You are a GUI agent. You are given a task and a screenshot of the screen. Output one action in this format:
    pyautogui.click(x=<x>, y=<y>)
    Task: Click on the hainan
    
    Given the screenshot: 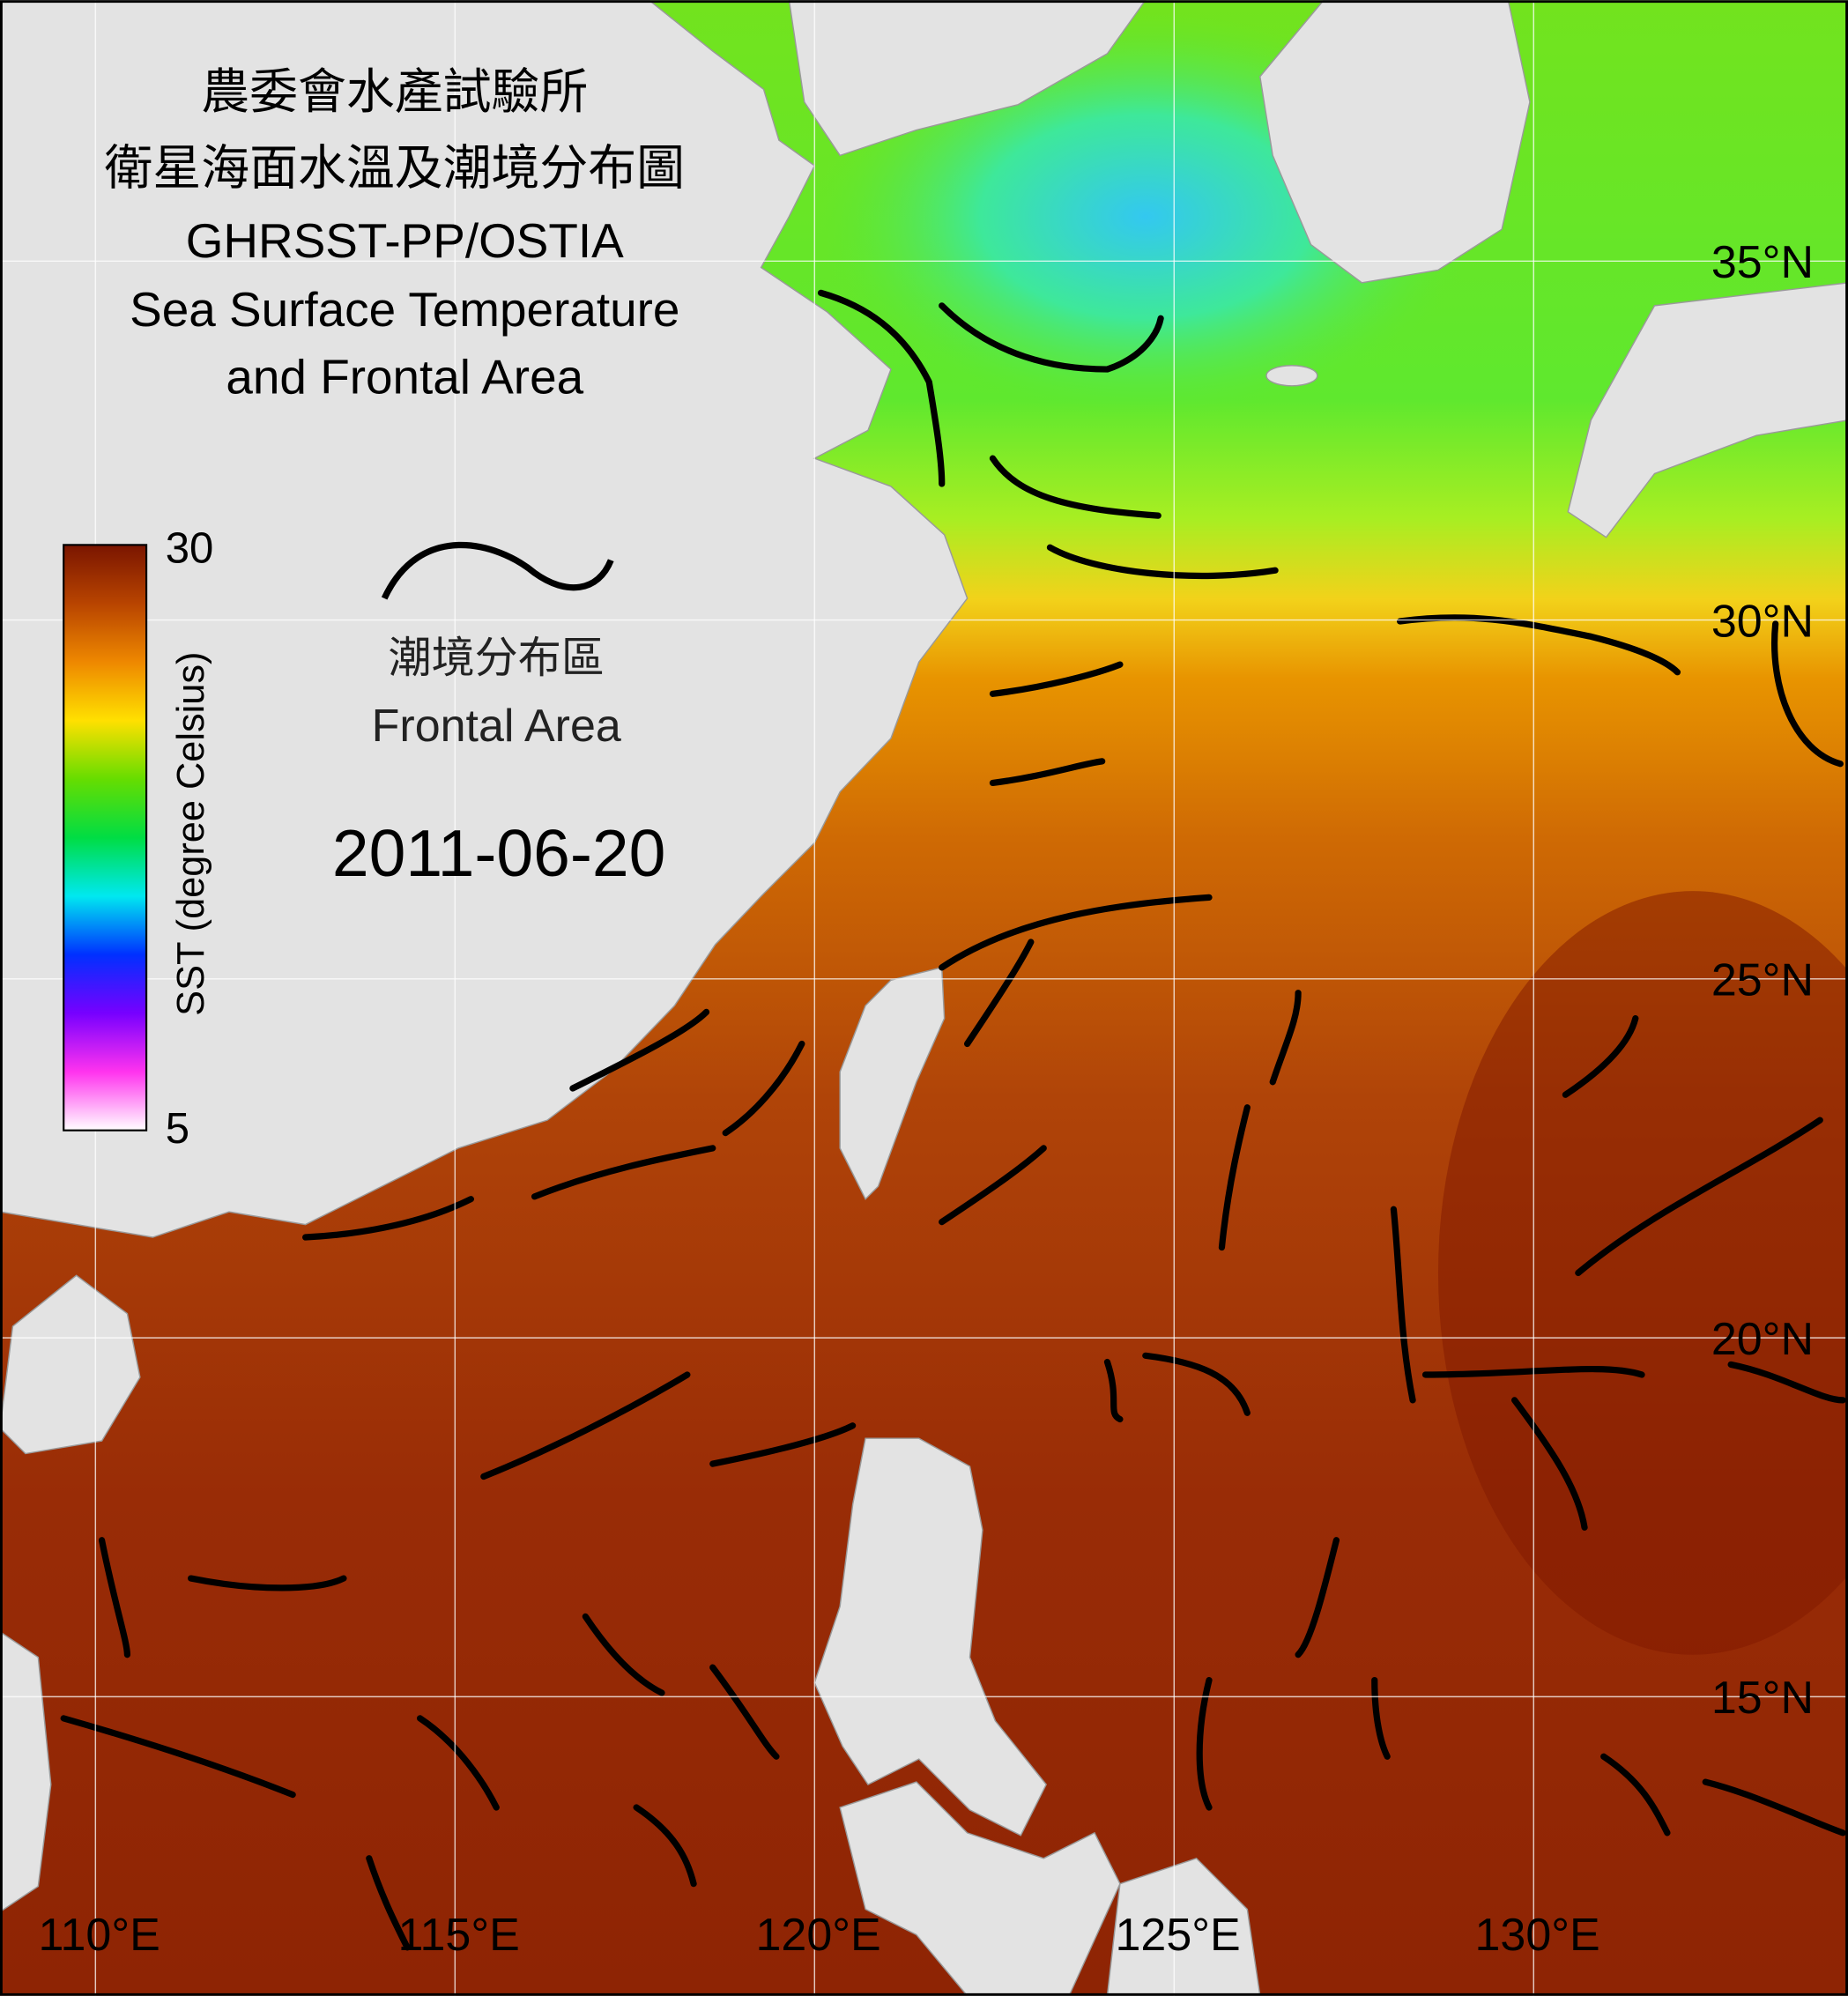 What is the action you would take?
    pyautogui.click(x=70, y=1364)
    